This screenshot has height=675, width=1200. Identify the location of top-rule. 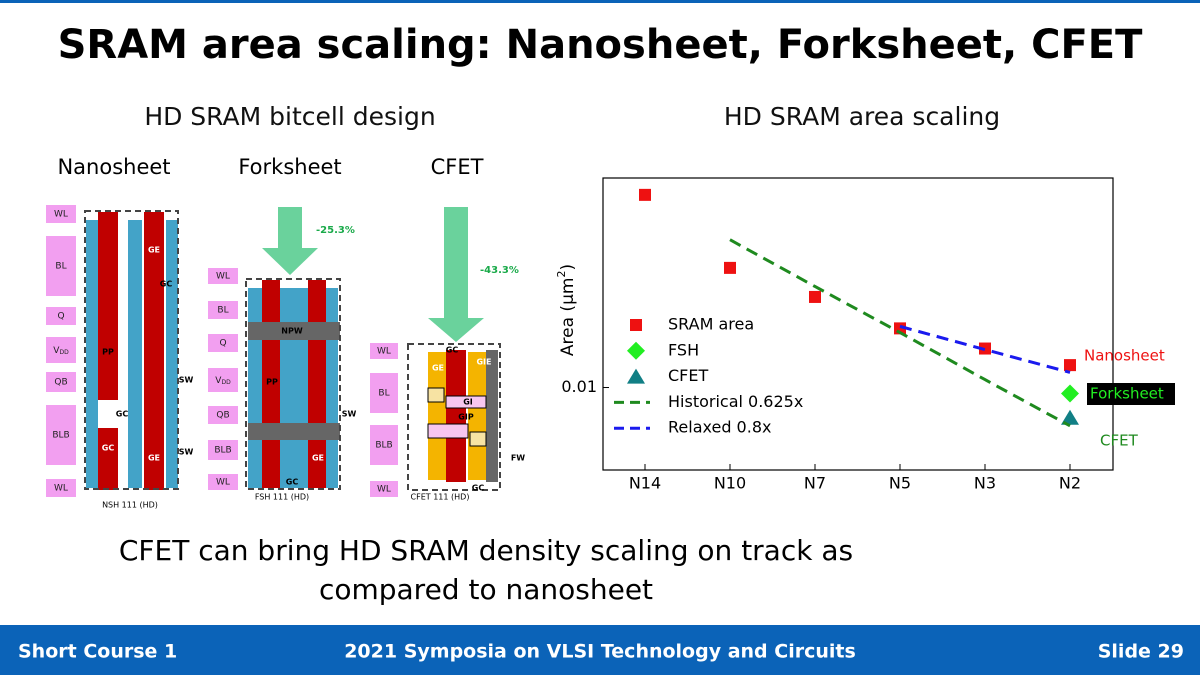
(600, 1).